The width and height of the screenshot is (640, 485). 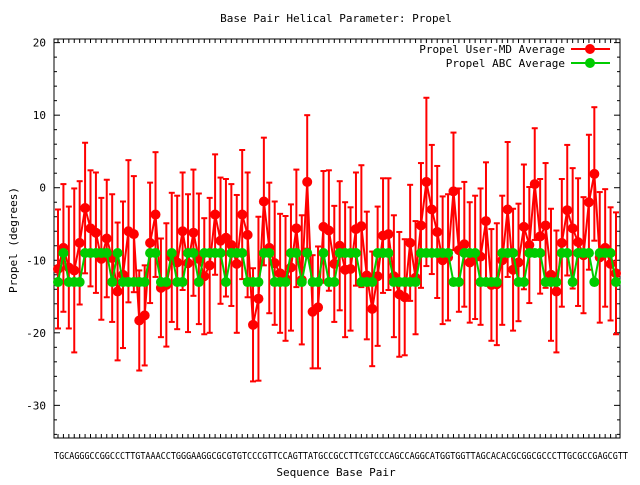 I want to click on y-tick-label: -30, so click(x=36, y=405).